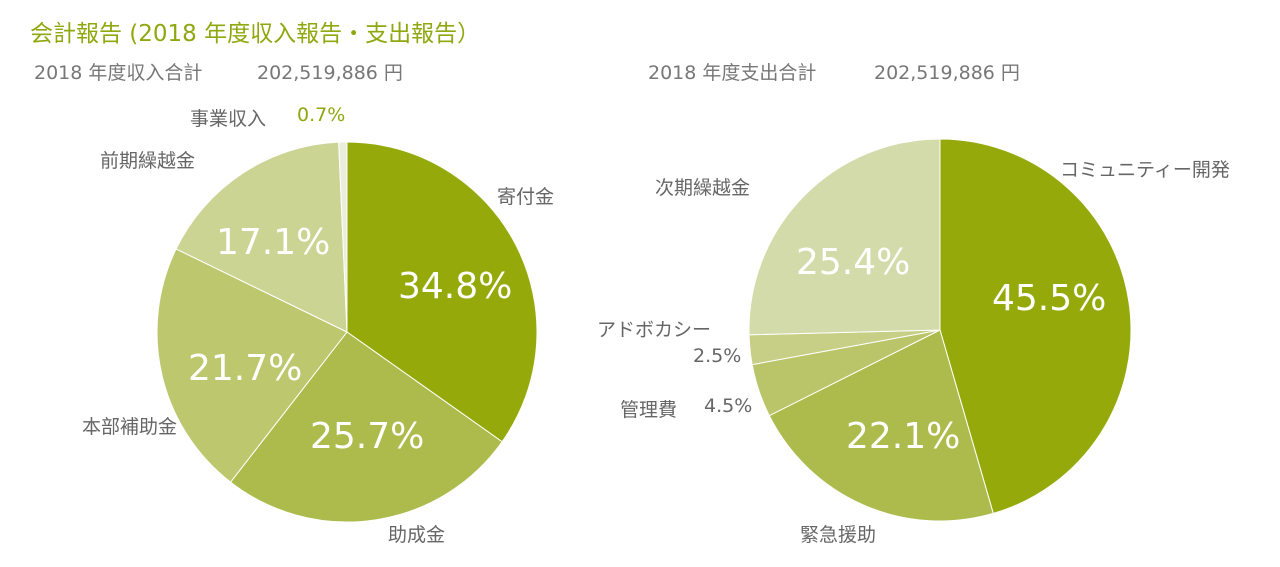 The width and height of the screenshot is (1280, 567). Describe the element at coordinates (417, 535) in the screenshot. I see `label-grants: 助成金` at that location.